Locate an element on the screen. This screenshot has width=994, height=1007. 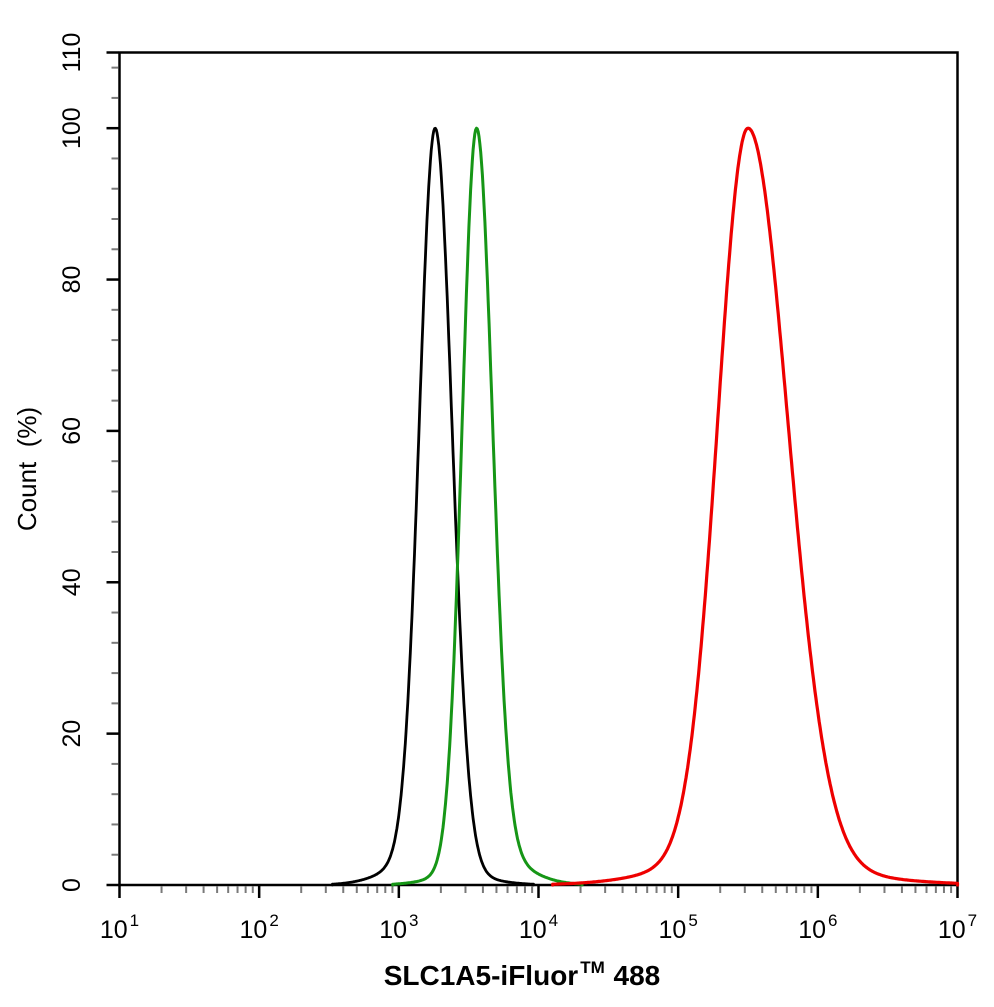
x-tick-label: 10 5 is located at coordinates (678, 927).